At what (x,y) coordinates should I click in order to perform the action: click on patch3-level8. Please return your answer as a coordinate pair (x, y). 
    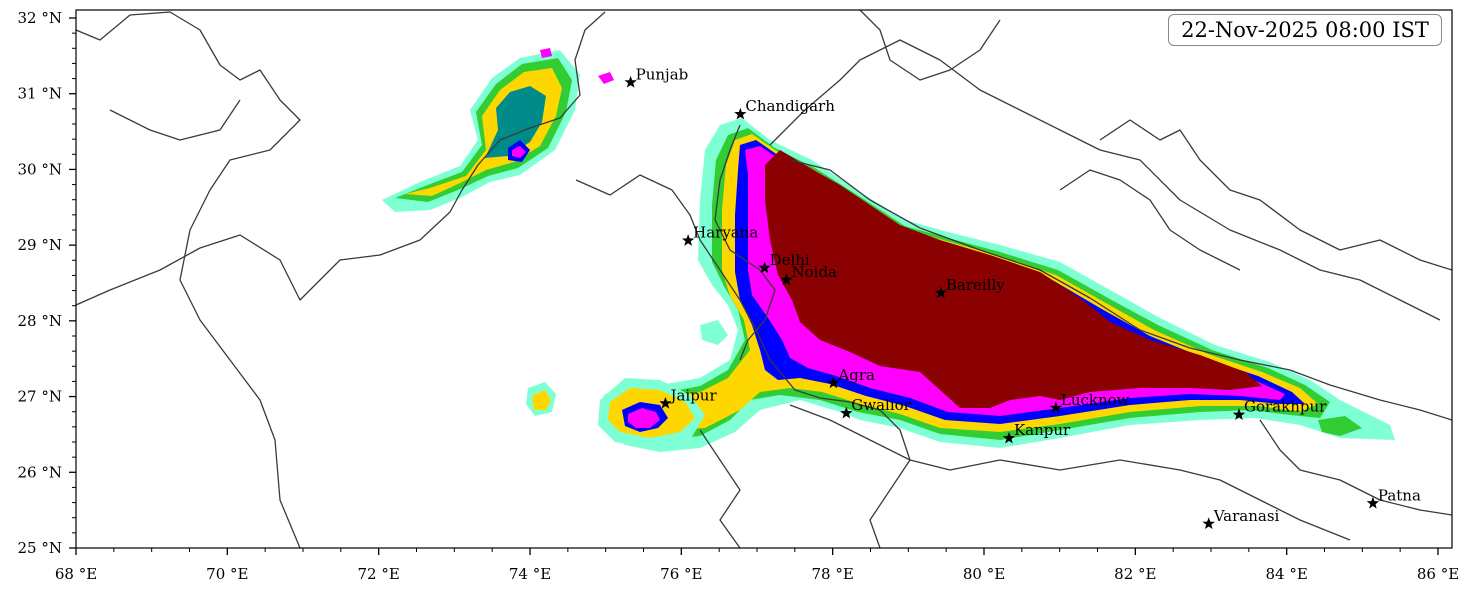
    Looking at the image, I should click on (606, 78).